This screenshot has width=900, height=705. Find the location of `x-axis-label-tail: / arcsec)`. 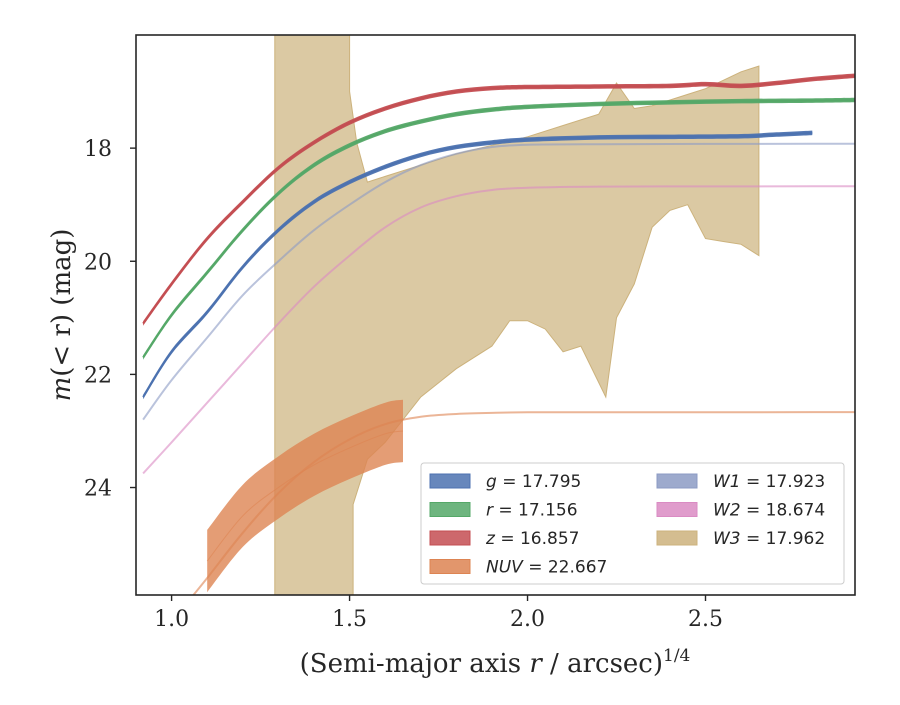

x-axis-label-tail: / arcsec) is located at coordinates (602, 664).